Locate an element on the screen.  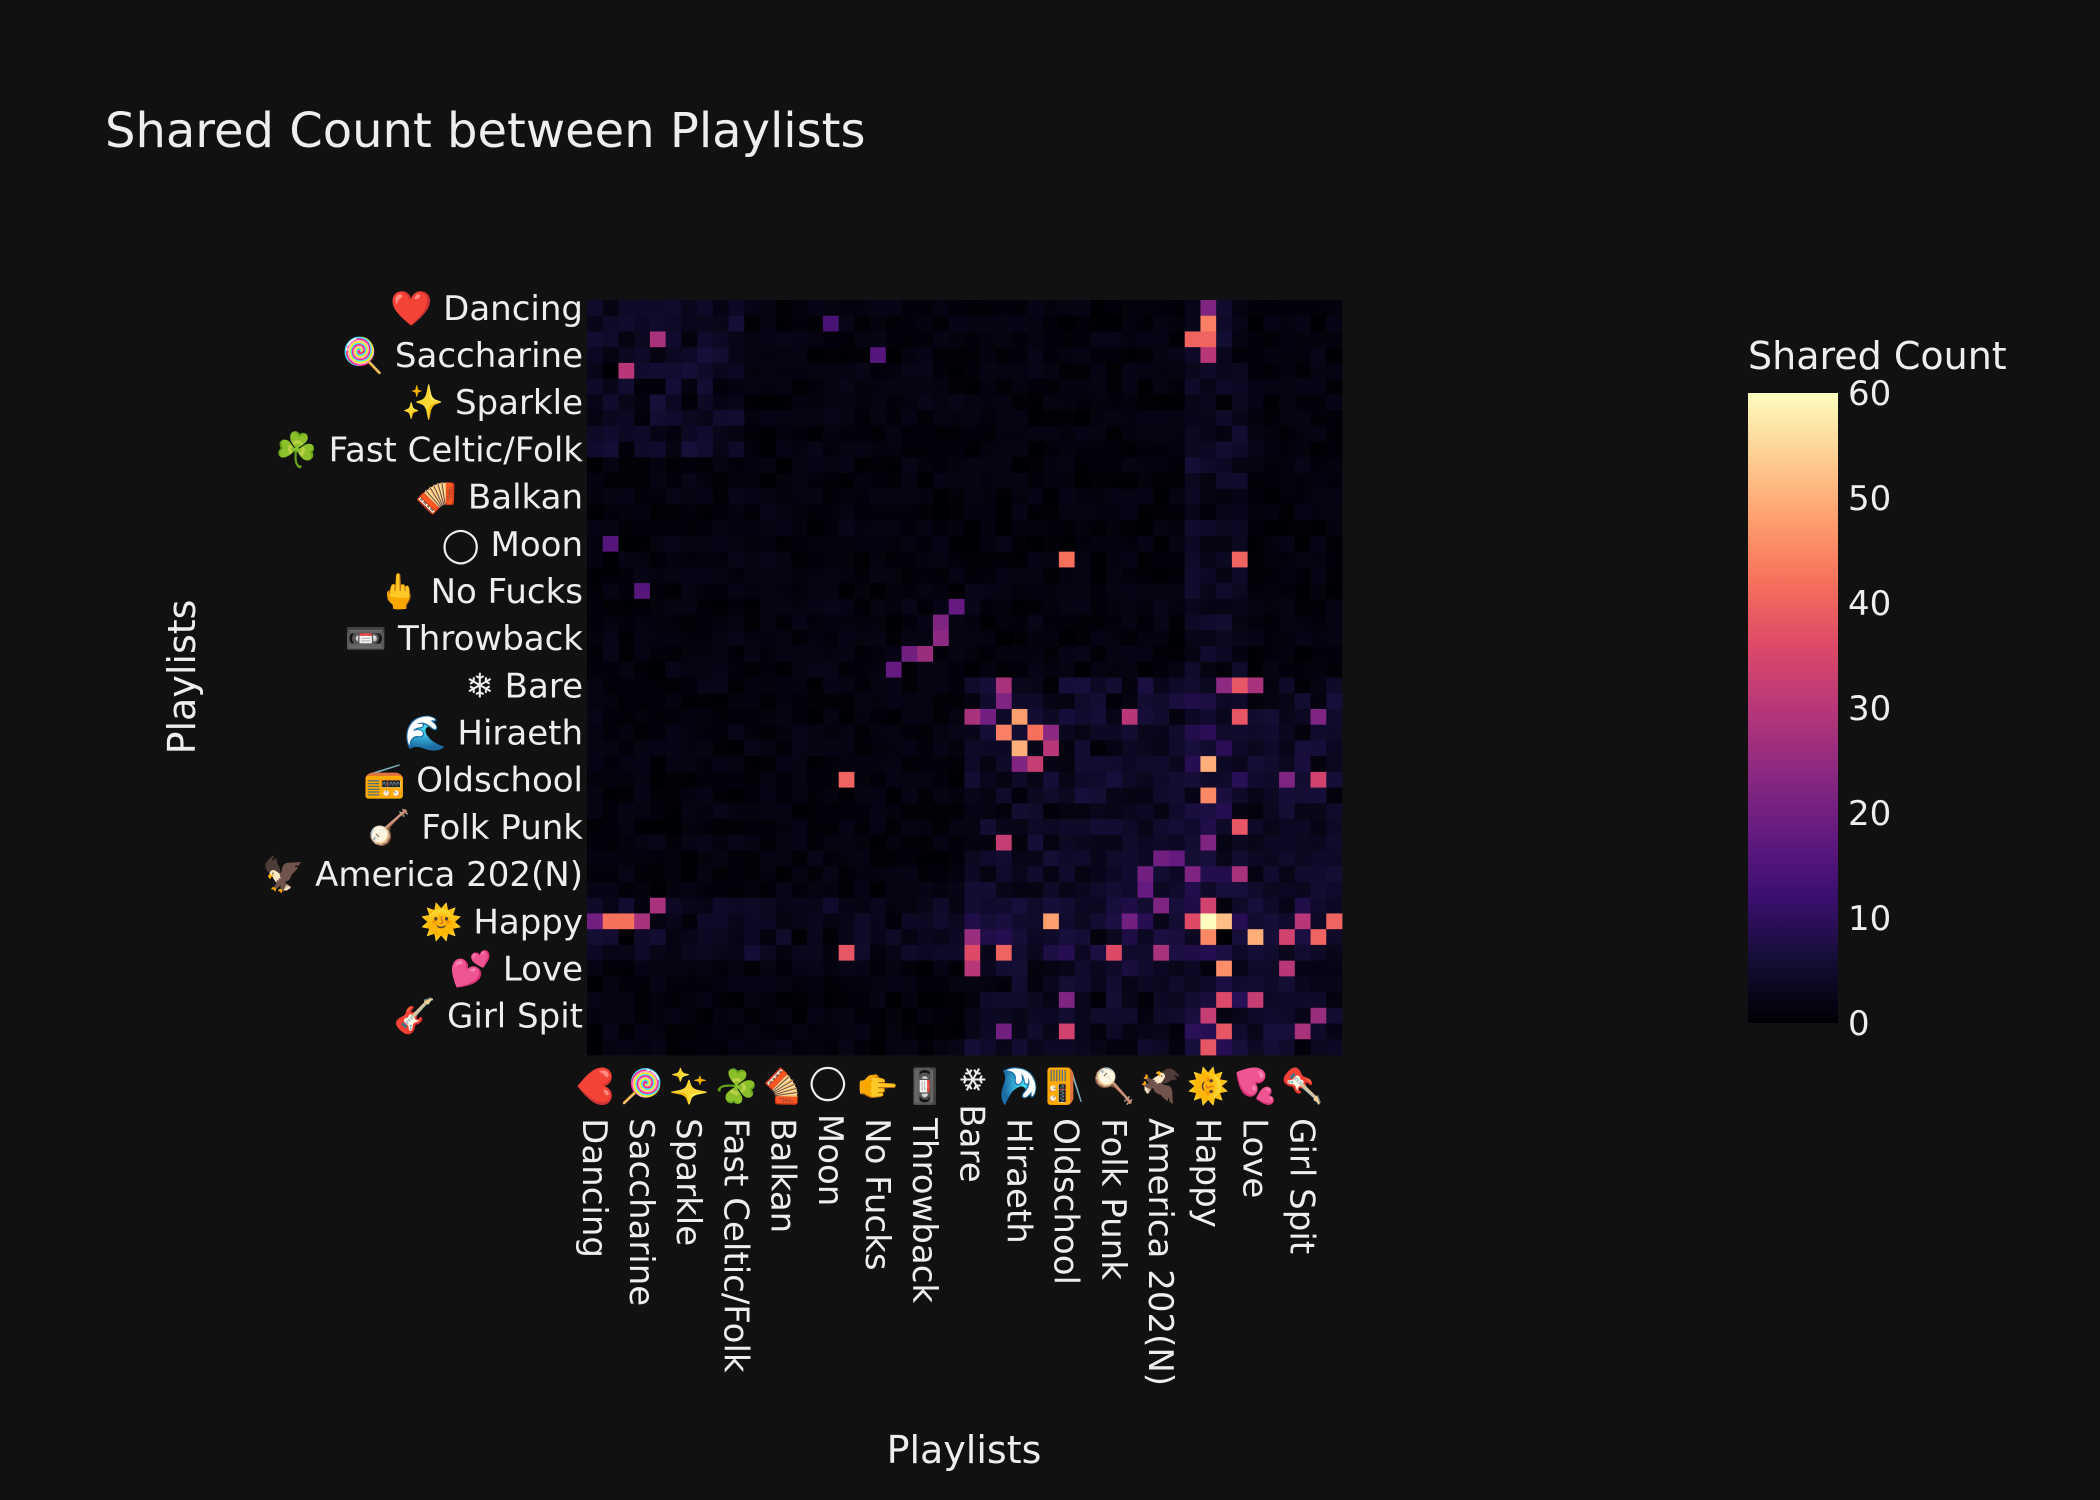
y-tick-label: 🎸 Girl Spit is located at coordinates (488, 1017).